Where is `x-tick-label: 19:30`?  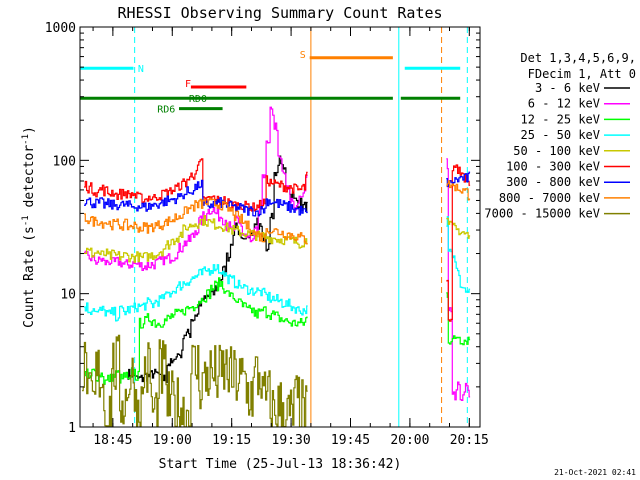 x-tick-label: 19:30 is located at coordinates (291, 440).